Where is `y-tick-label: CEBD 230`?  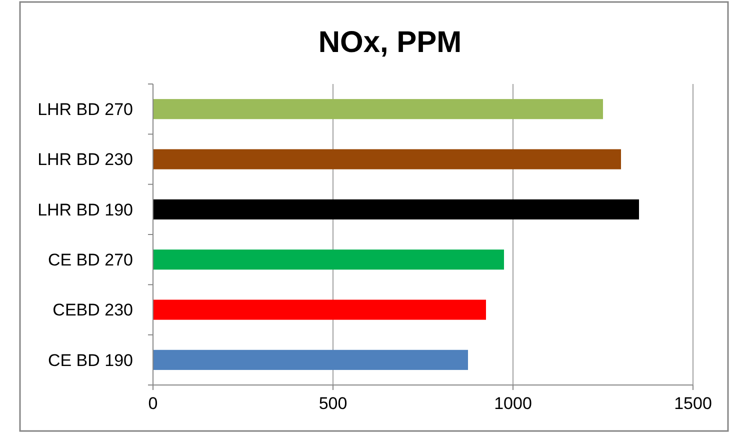 y-tick-label: CEBD 230 is located at coordinates (92, 310).